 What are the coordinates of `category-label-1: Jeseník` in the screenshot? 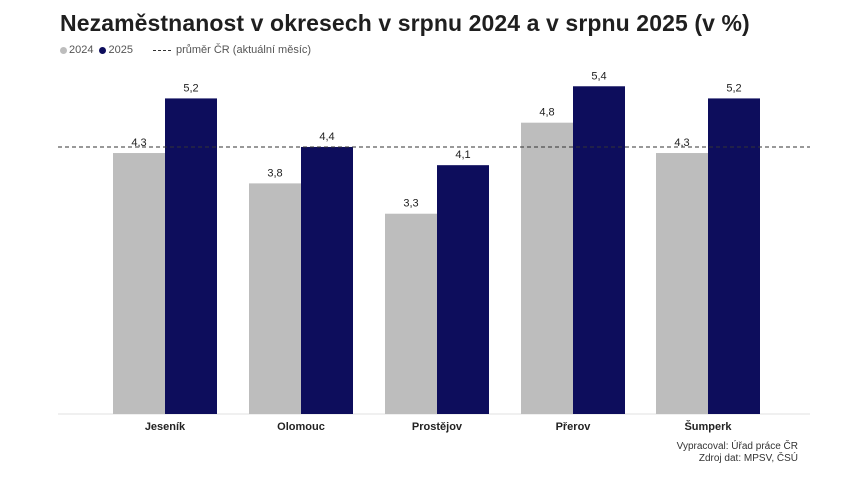 It's located at (165, 427).